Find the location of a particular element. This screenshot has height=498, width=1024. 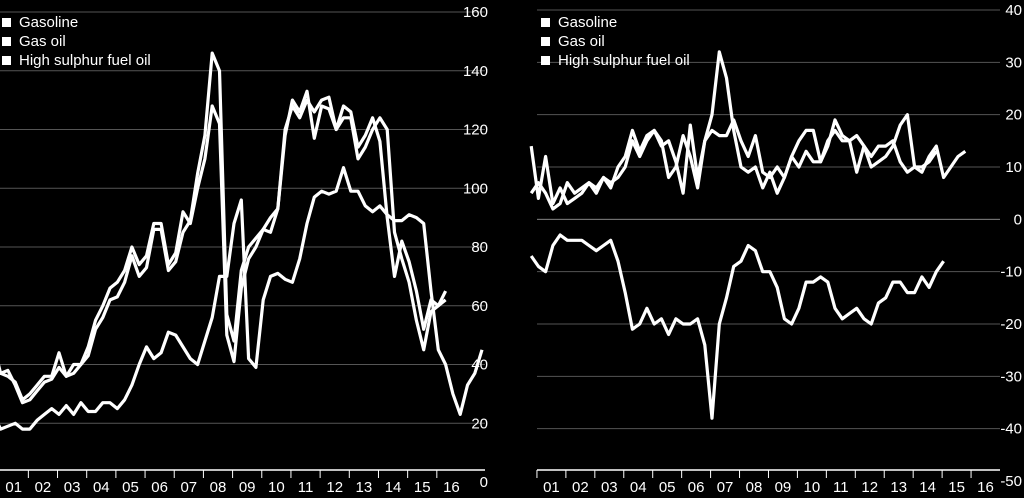

y-tick-label-4: 100 is located at coordinates (475, 188).